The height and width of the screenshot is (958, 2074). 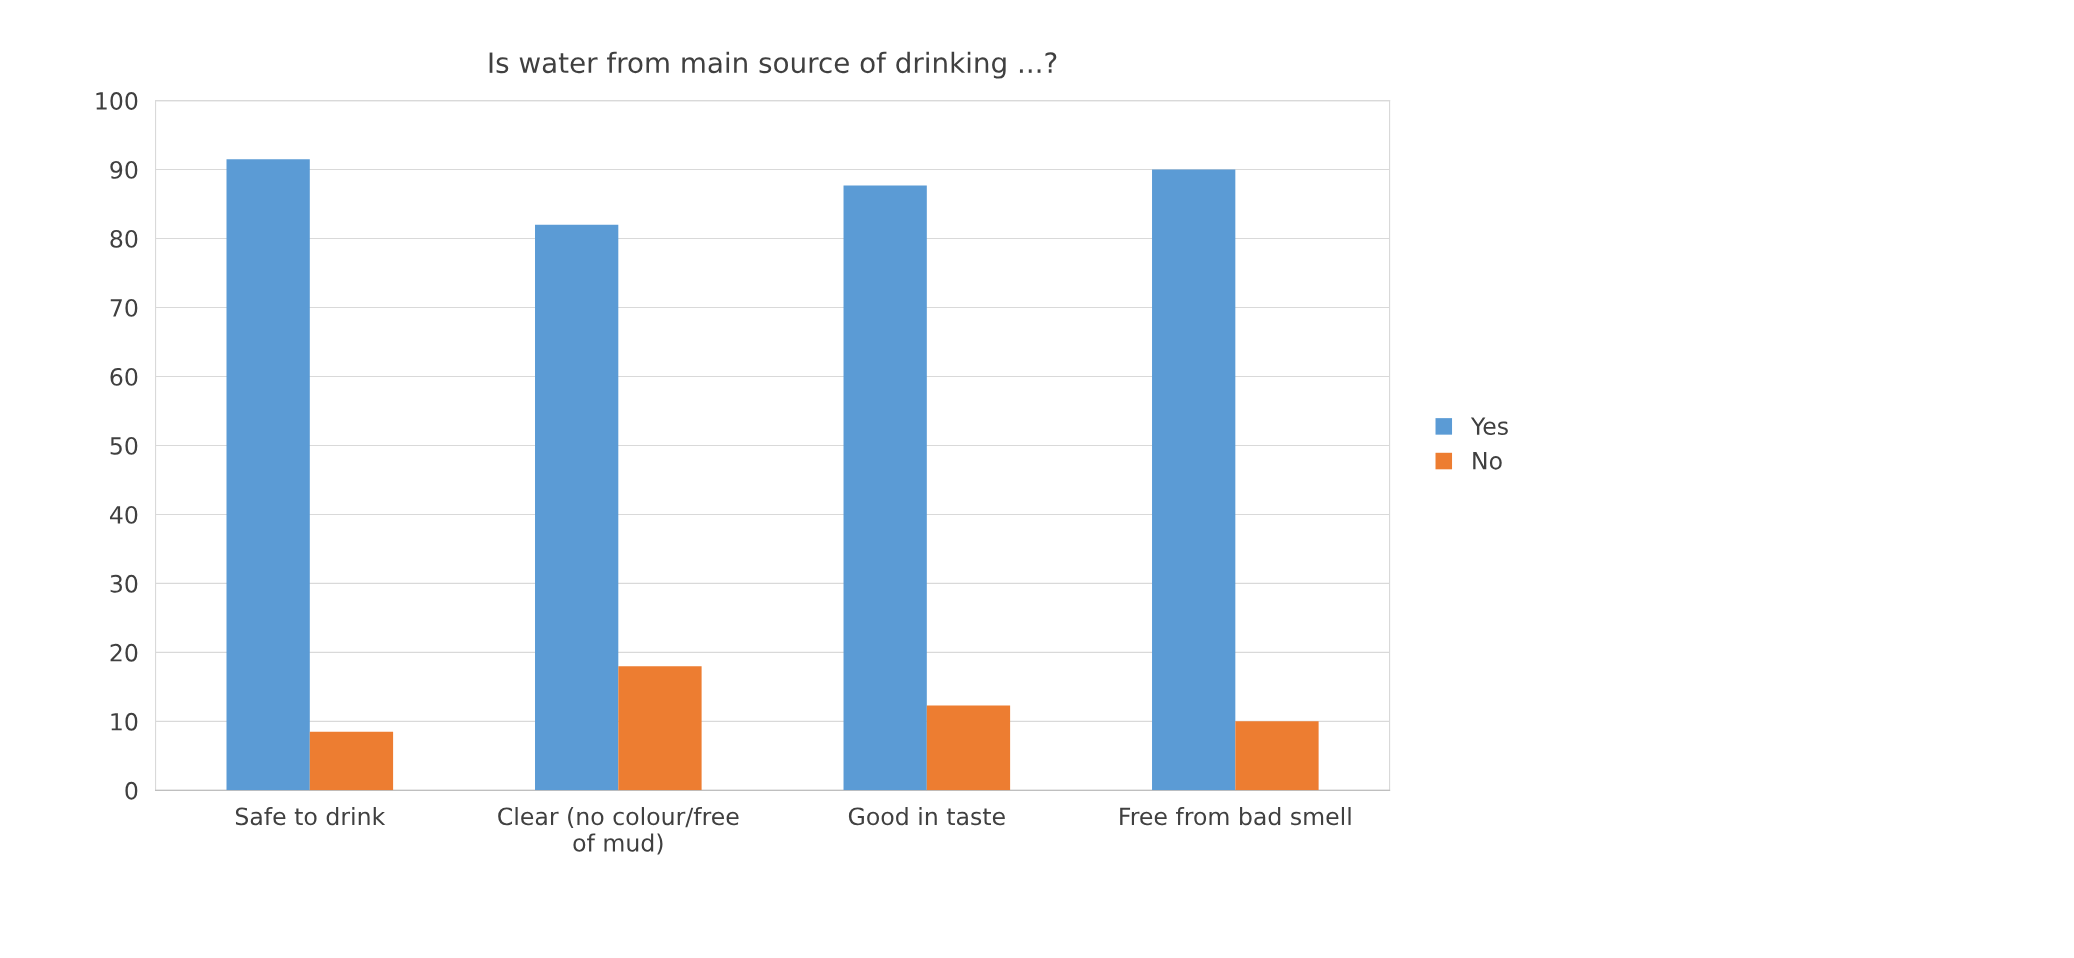 What do you see at coordinates (1235, 816) in the screenshot?
I see `x-tick-label: Free from bad smell` at bounding box center [1235, 816].